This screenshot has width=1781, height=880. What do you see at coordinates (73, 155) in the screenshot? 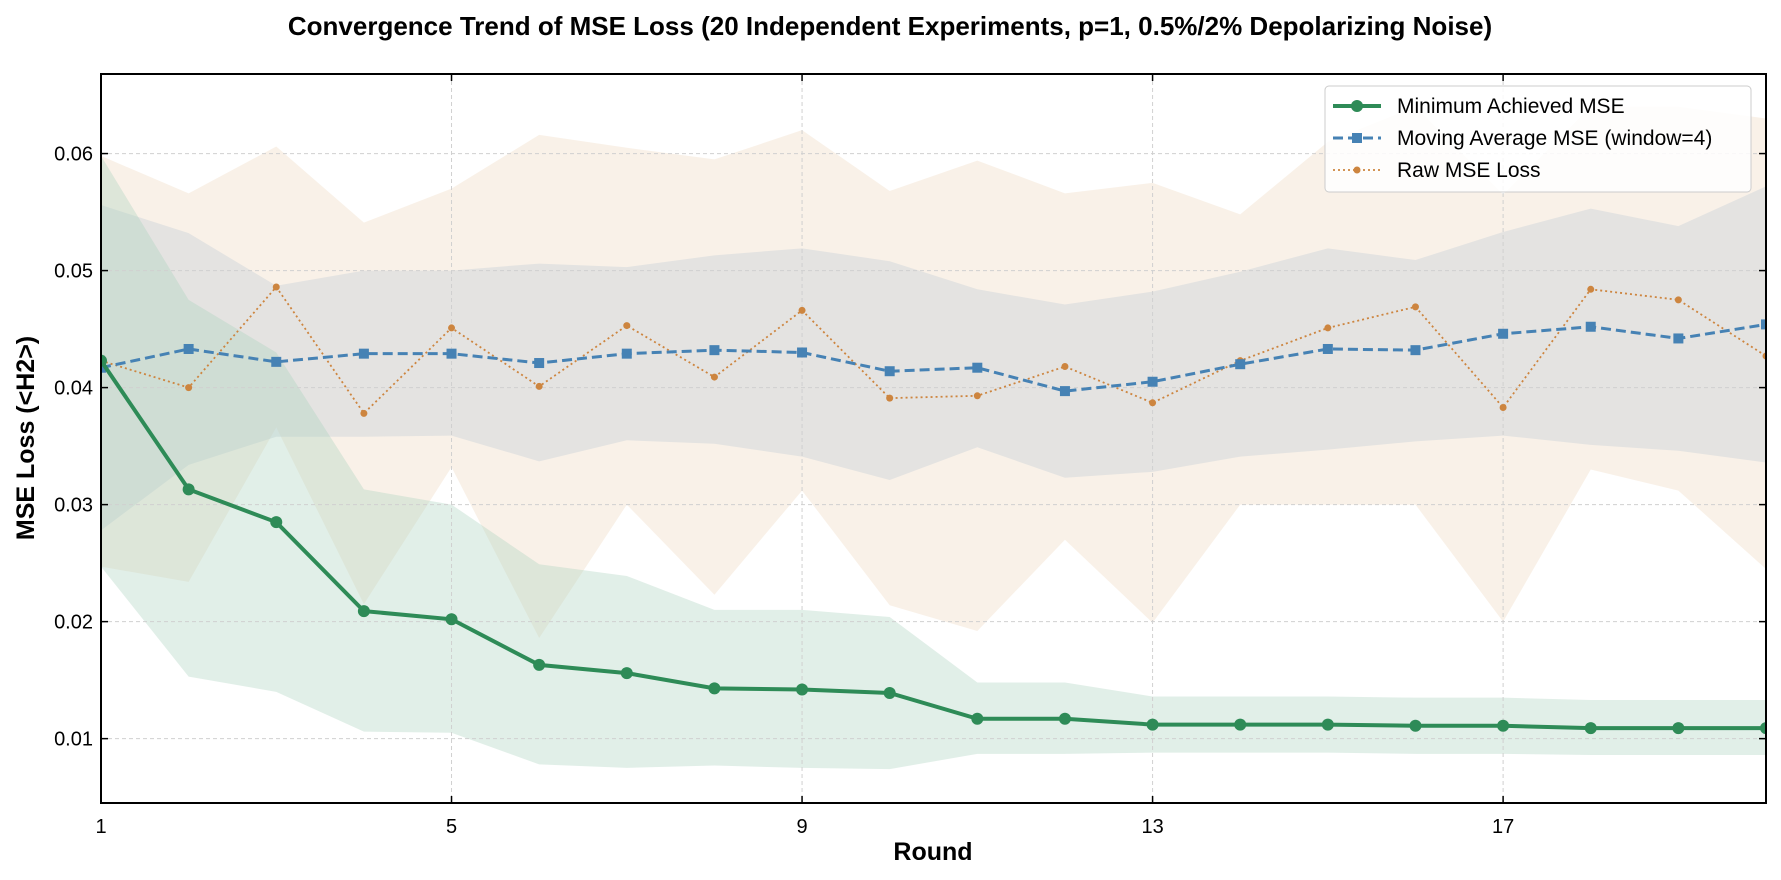
I see `y-tick-label: 0.06` at bounding box center [73, 155].